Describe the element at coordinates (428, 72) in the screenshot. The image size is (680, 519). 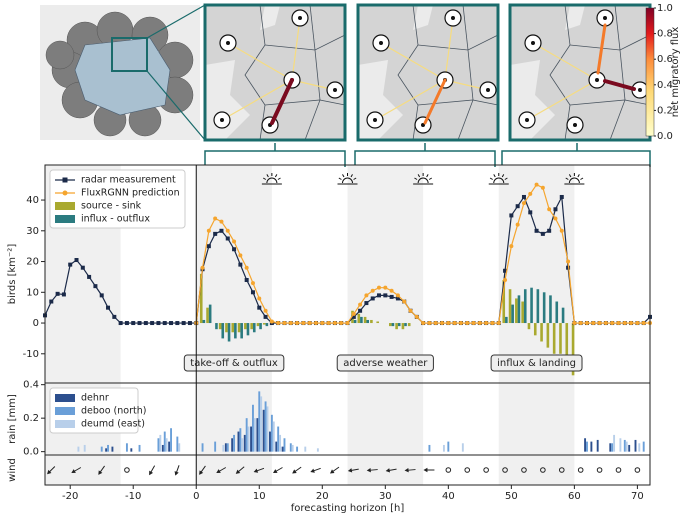
I see `zoom-panel` at that location.